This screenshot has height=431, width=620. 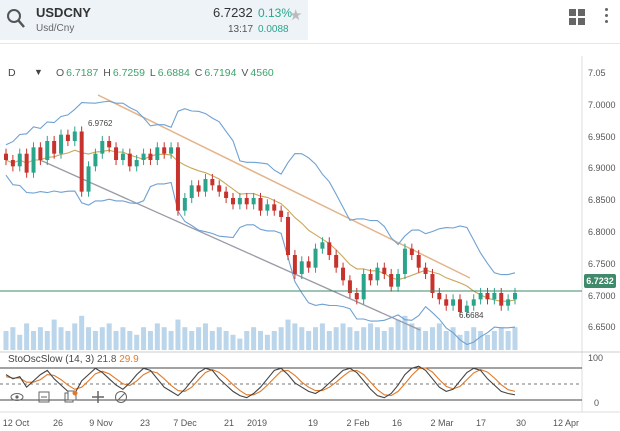 I want to click on y-tick-label: 6.6500, so click(x=602, y=327).